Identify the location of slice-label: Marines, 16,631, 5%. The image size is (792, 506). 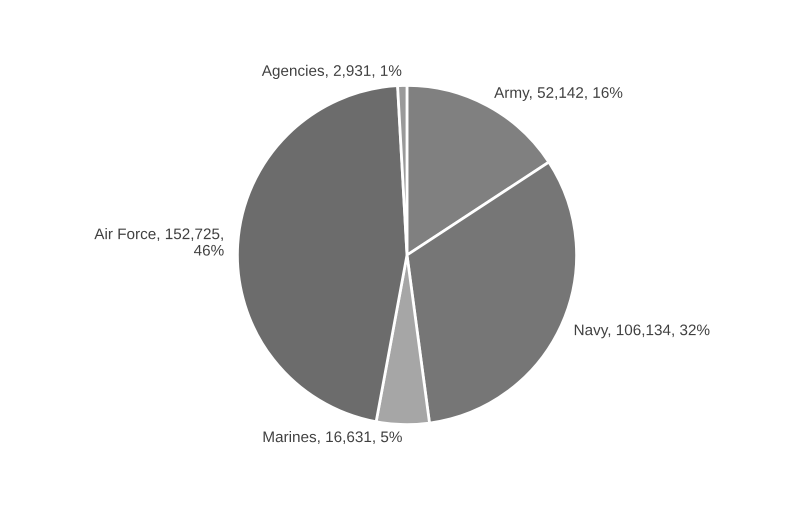
(333, 437).